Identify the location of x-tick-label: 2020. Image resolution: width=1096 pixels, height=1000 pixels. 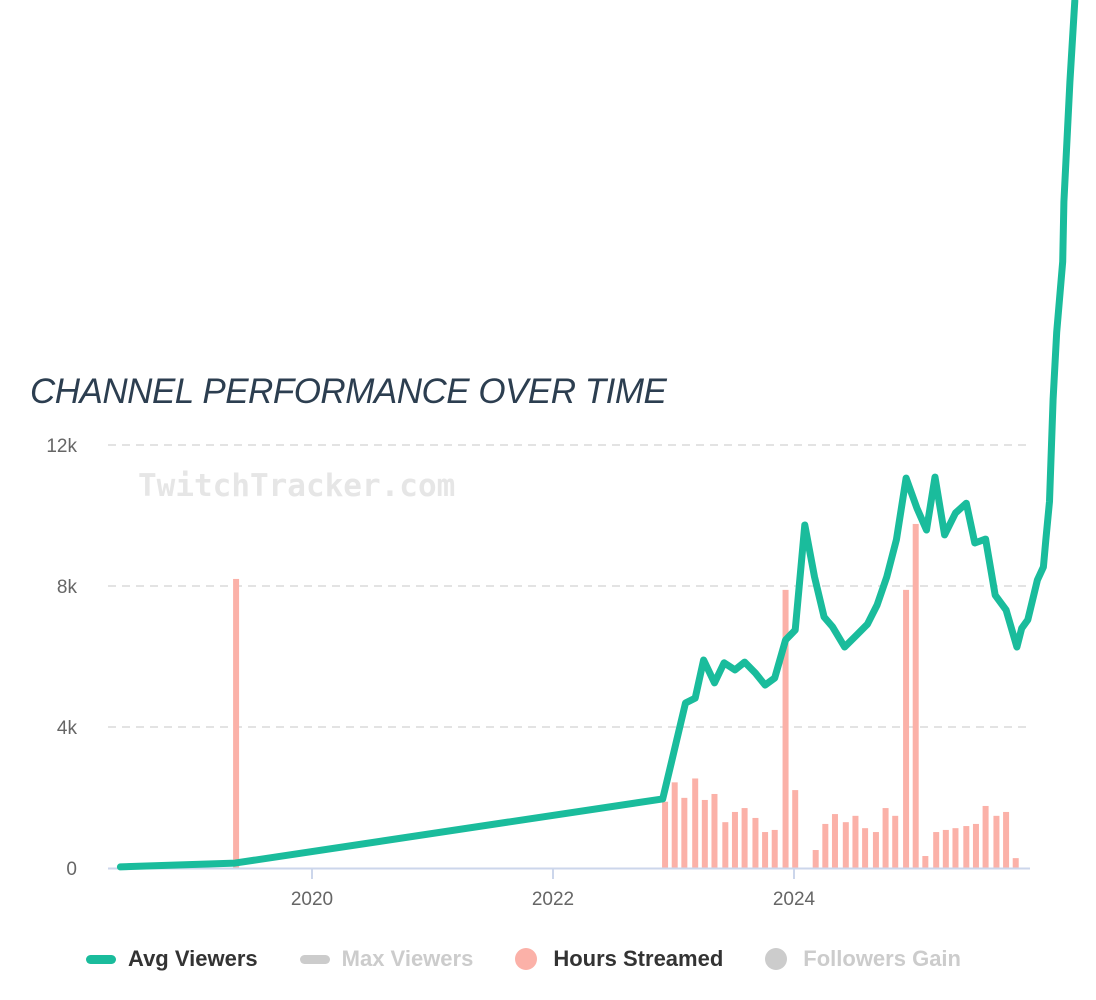
(312, 899).